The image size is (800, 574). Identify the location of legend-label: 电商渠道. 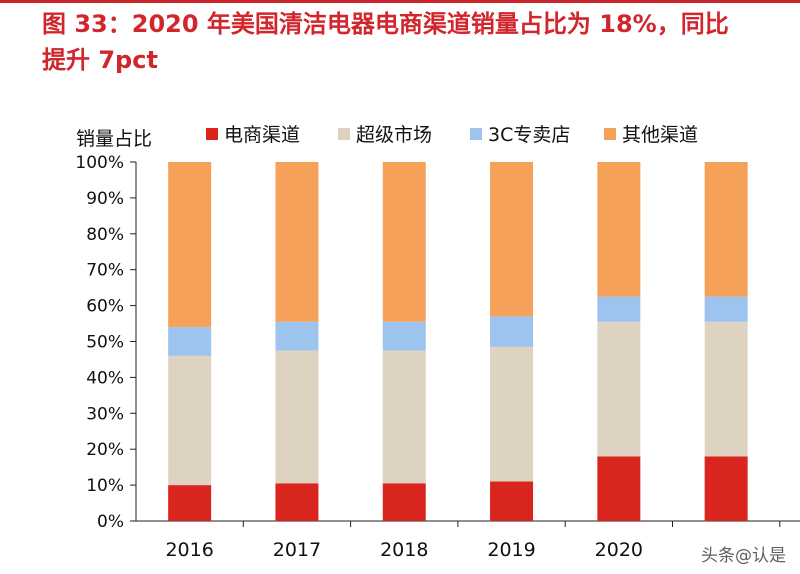
(262, 135).